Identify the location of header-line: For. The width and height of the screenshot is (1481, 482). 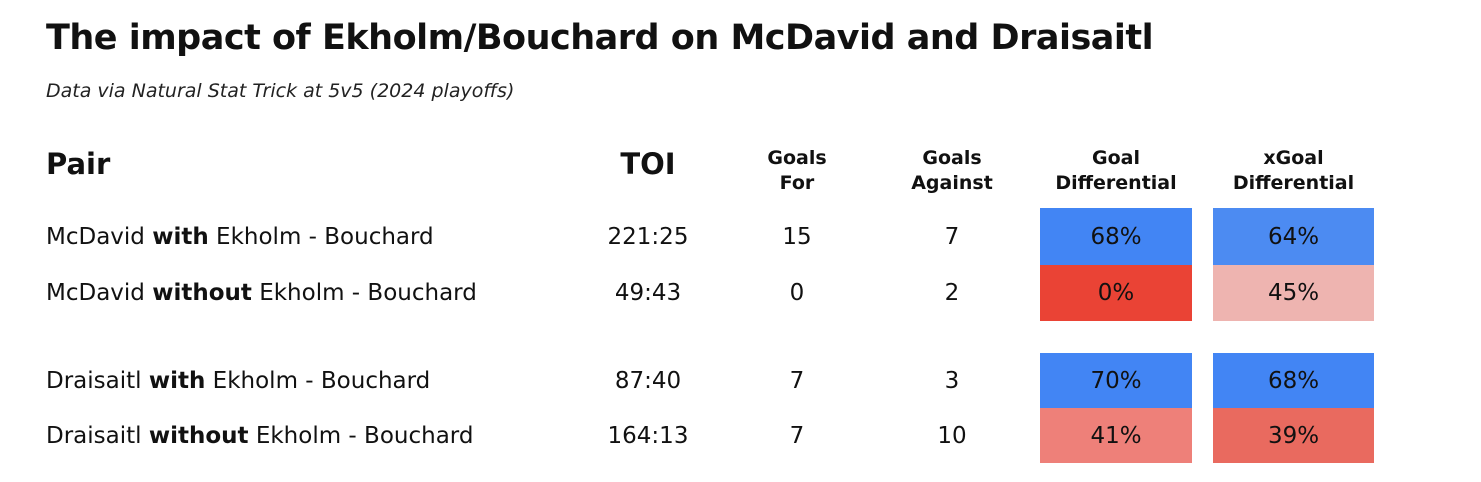
(797, 183).